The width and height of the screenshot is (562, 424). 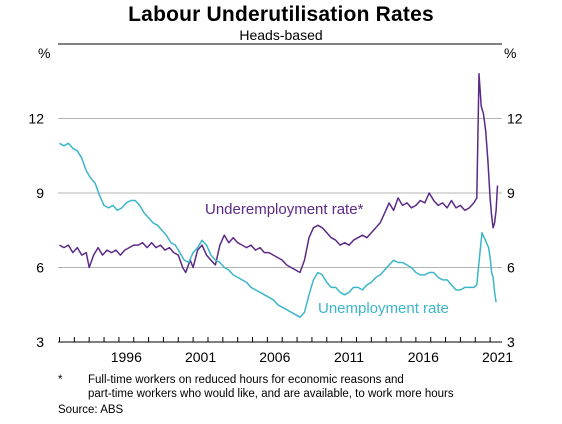 I want to click on x-tick-label-2016: 2016, so click(x=423, y=357).